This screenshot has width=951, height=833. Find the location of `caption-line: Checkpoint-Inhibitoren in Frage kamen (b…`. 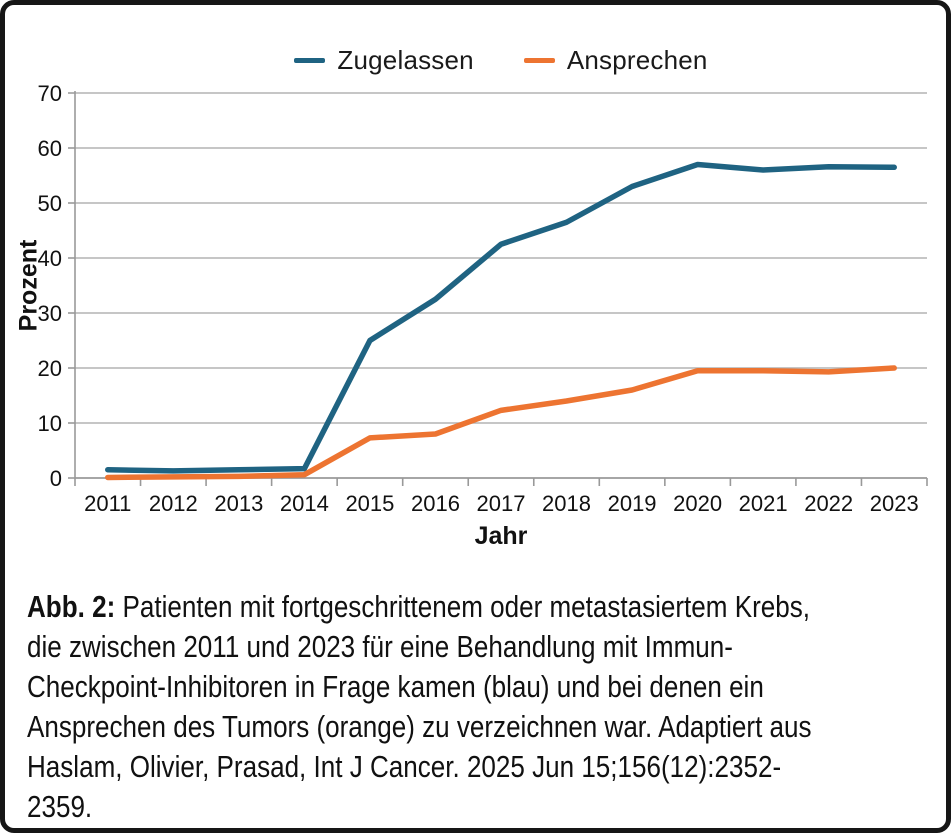

caption-line: Checkpoint-Inhibitoren in Frage kamen (b… is located at coordinates (395, 686).